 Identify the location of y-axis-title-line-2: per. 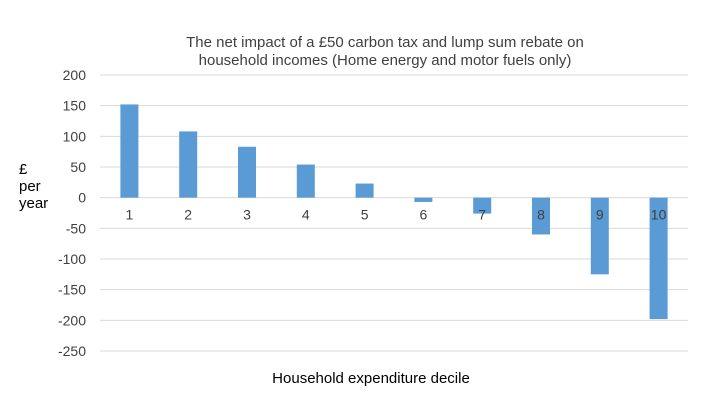
(30, 186).